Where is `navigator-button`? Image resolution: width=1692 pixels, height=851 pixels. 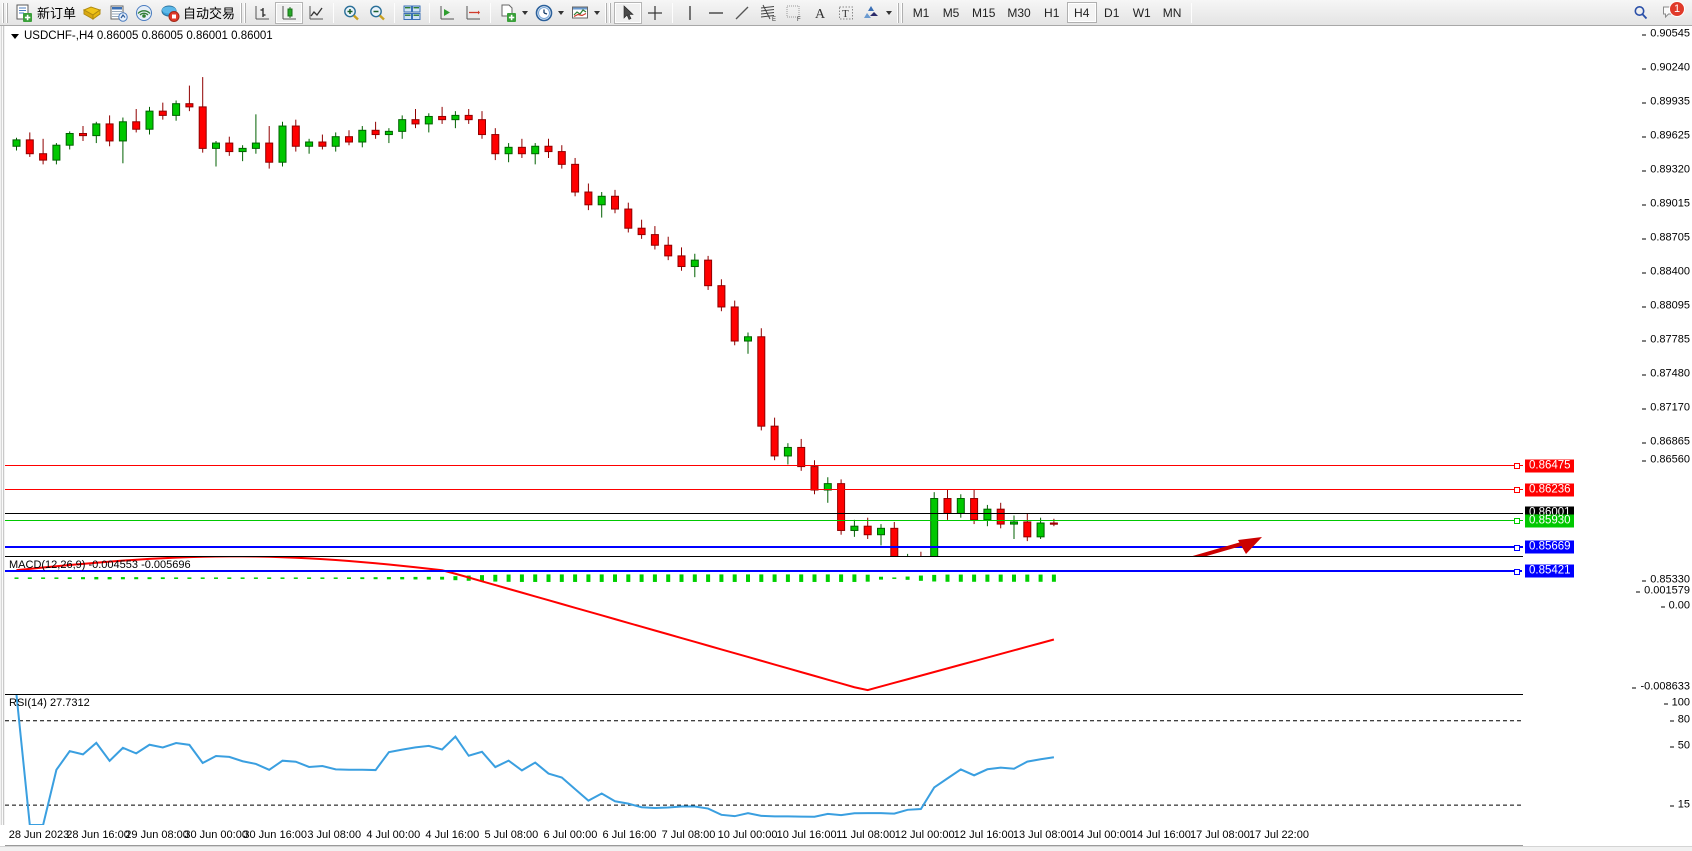
navigator-button is located at coordinates (144, 13).